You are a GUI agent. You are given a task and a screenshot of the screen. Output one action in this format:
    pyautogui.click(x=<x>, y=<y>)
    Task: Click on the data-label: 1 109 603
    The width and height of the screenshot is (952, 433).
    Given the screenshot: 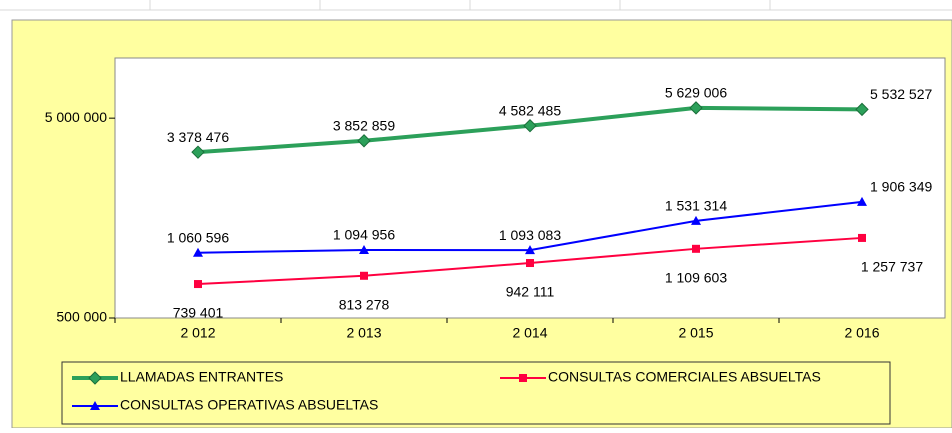 What is the action you would take?
    pyautogui.click(x=696, y=278)
    